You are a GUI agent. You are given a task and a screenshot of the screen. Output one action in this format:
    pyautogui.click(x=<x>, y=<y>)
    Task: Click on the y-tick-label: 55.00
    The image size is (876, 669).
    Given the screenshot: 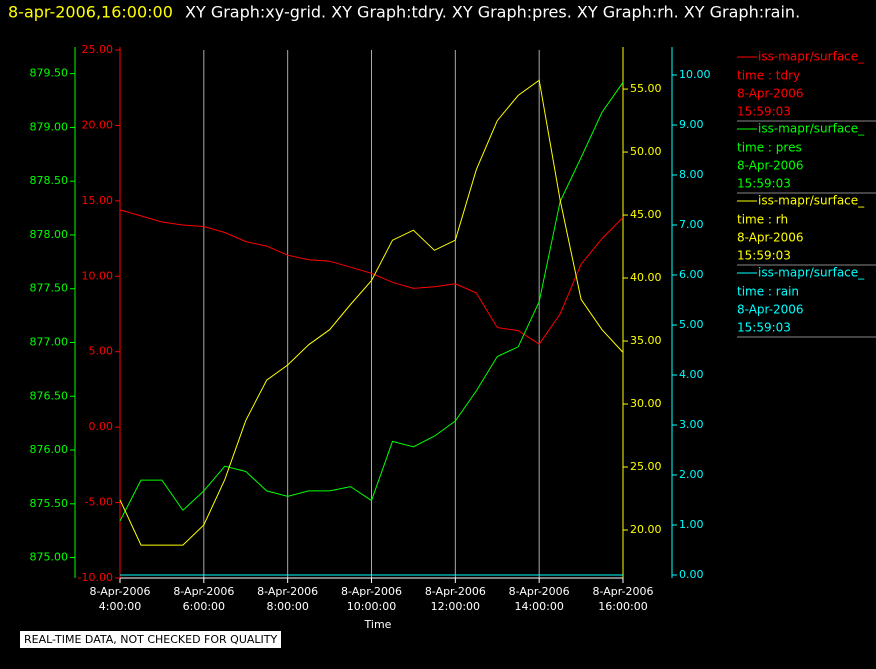 What is the action you would take?
    pyautogui.click(x=646, y=88)
    